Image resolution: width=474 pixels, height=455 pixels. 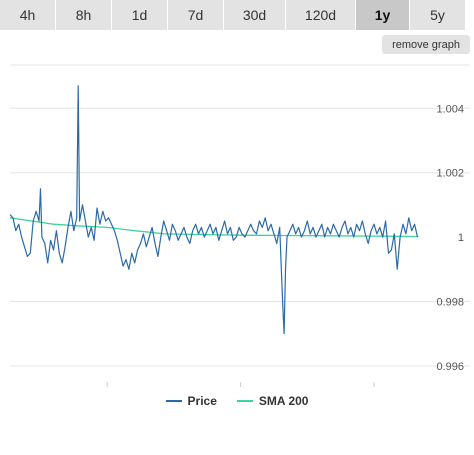 I want to click on y-tick-label: 1.002, so click(x=450, y=174).